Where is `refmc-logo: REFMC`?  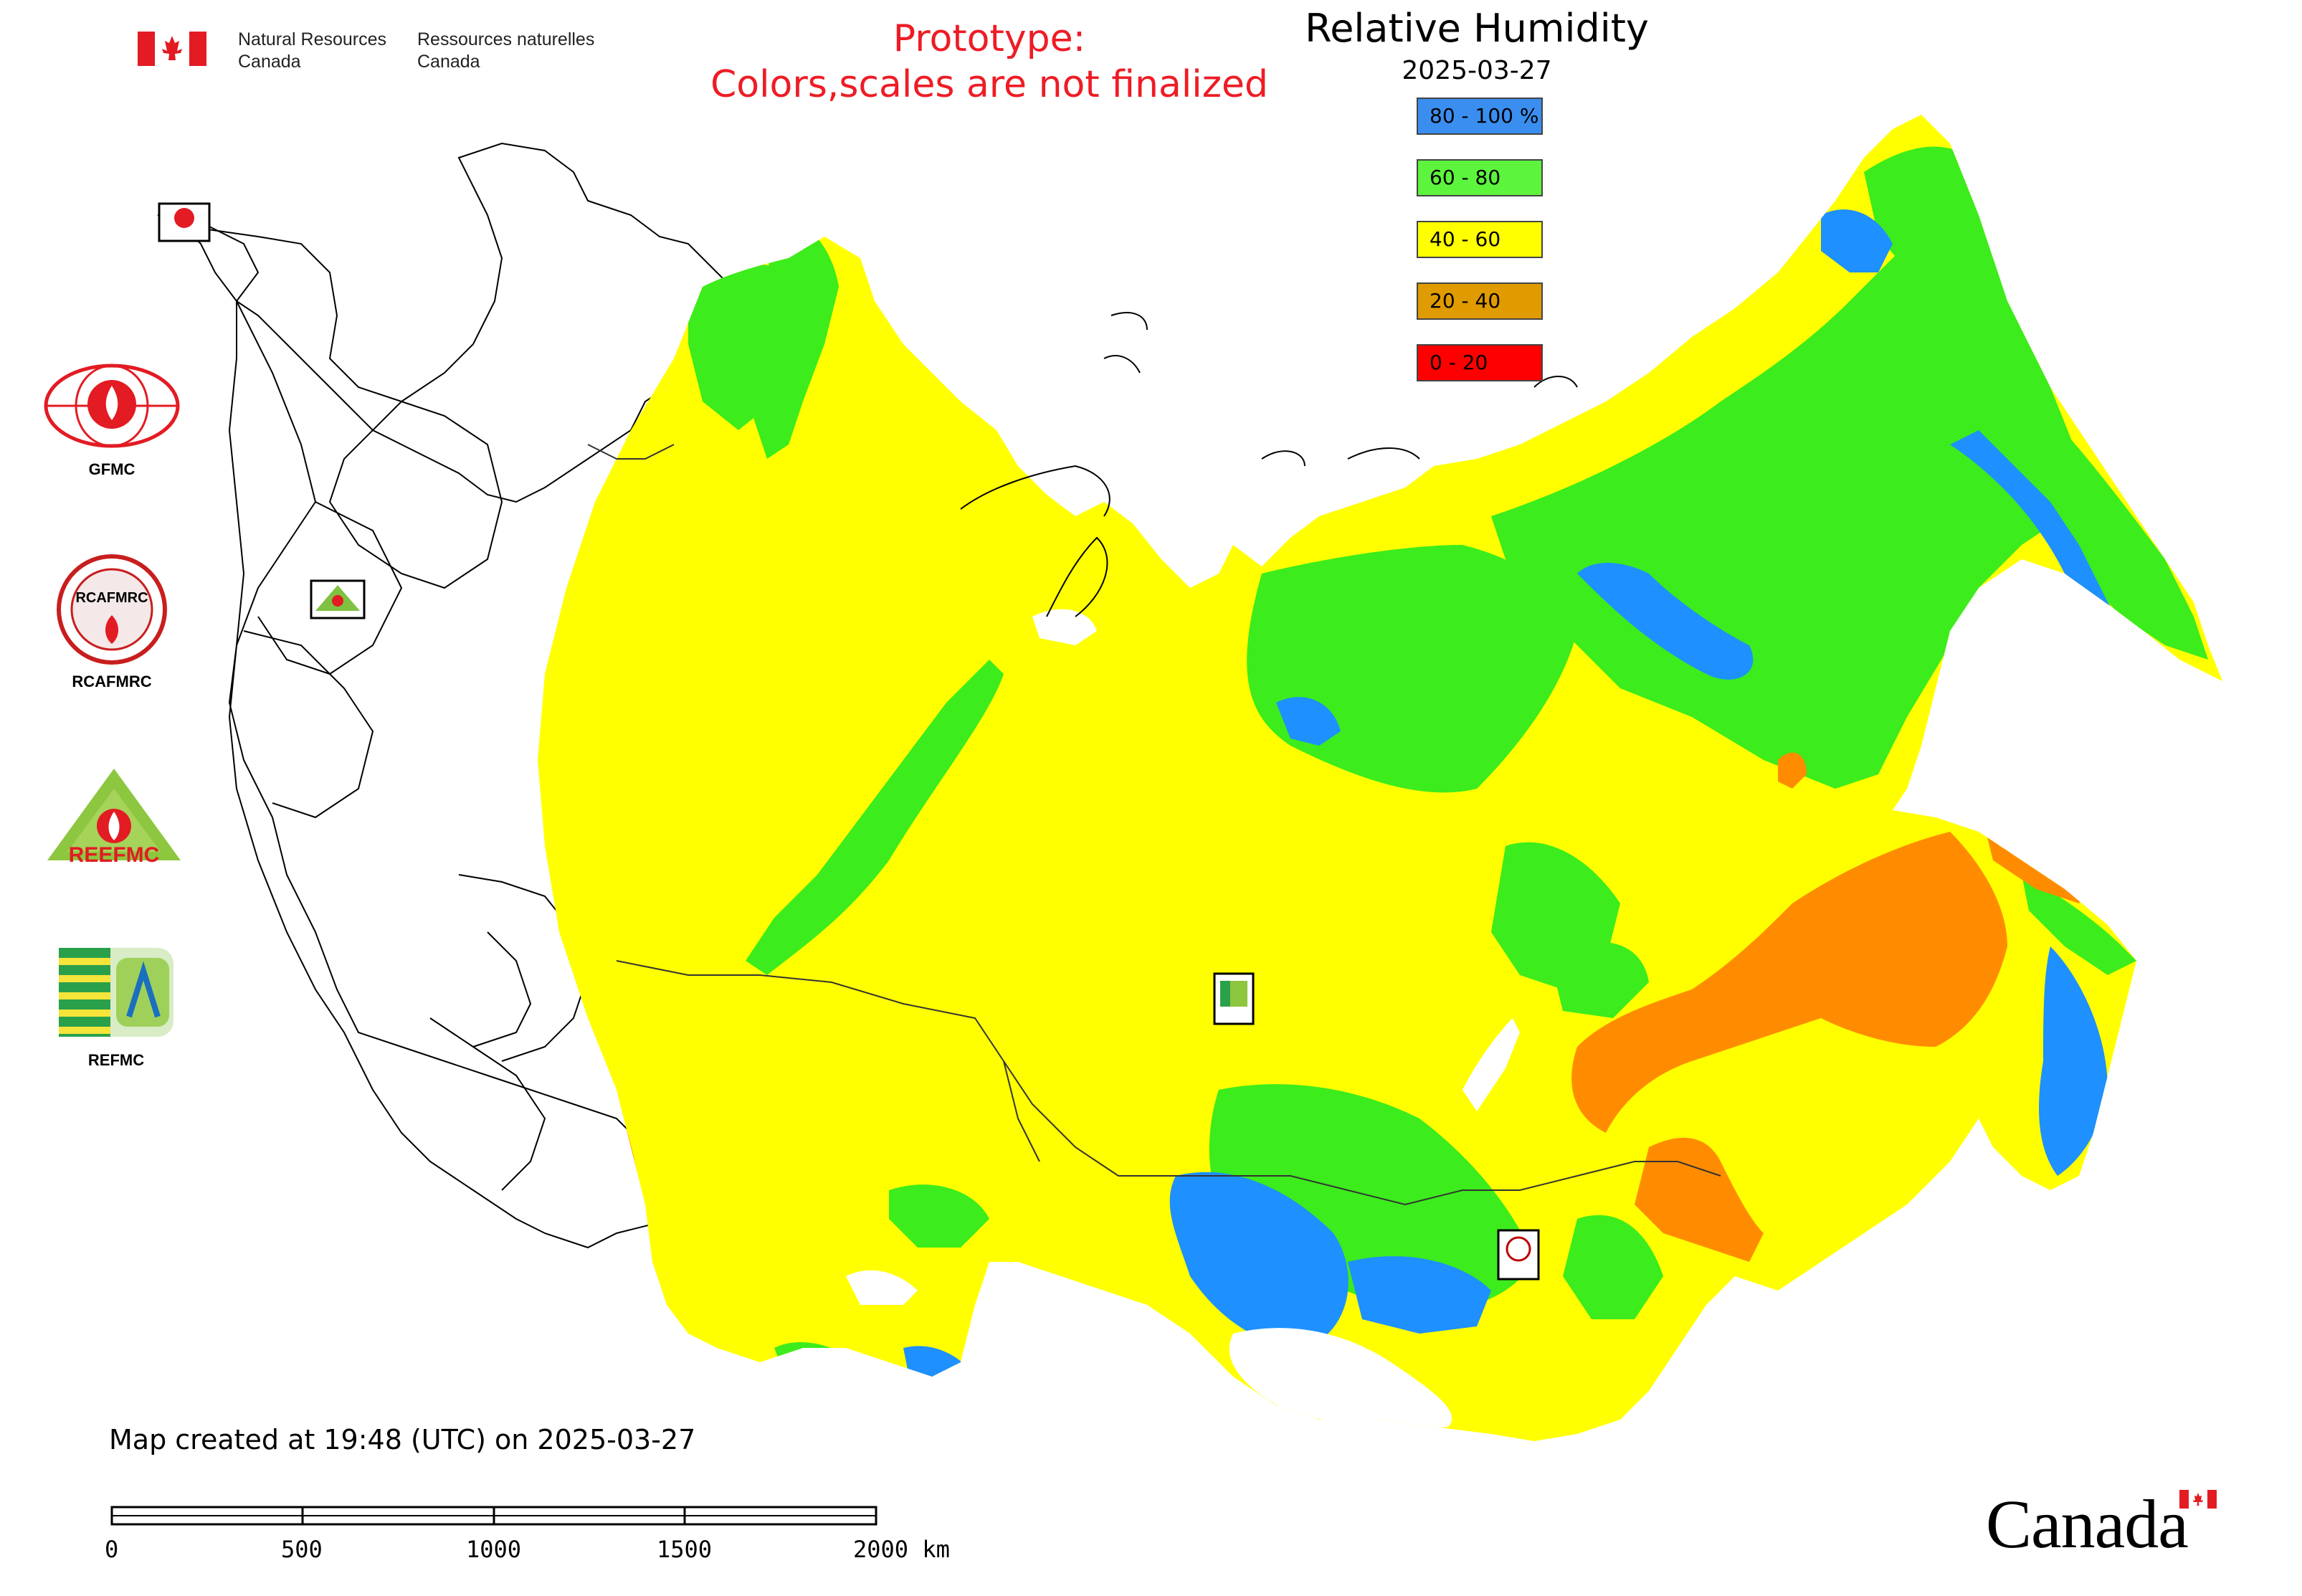
refmc-logo: REFMC is located at coordinates (116, 1019).